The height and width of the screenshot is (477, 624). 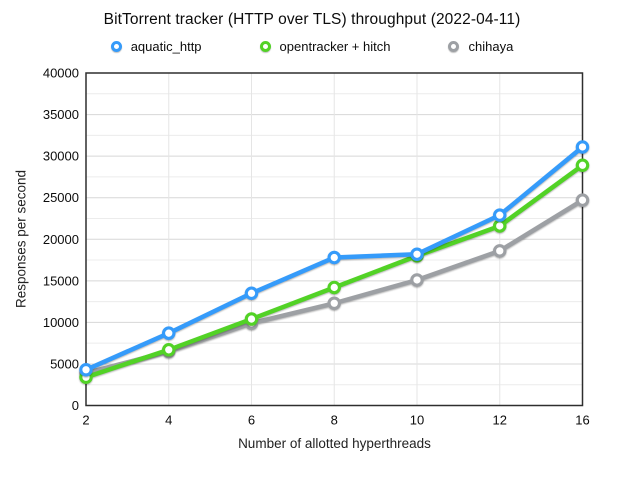 I want to click on x-tick-label: 2, so click(x=85, y=420).